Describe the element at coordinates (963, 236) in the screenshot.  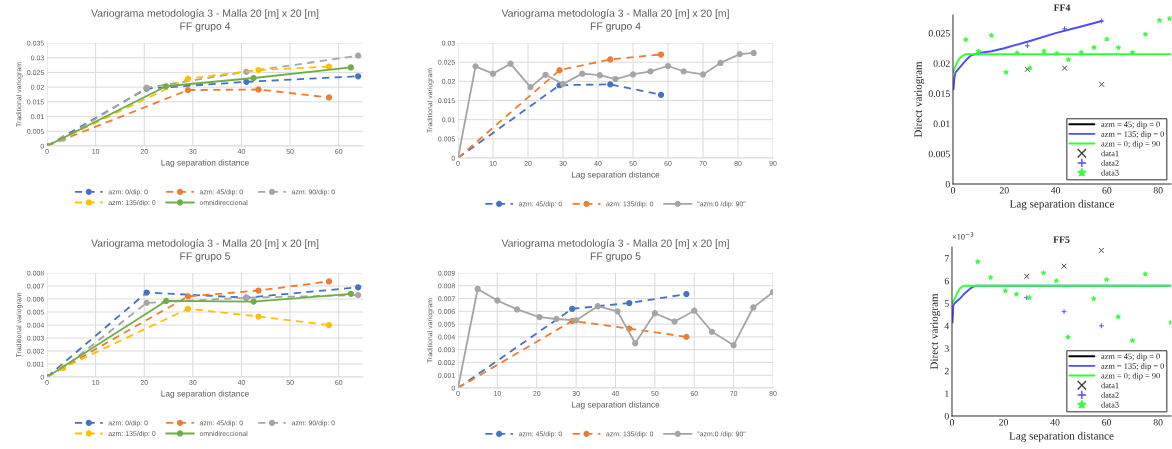
I see `text: ×10$^{−3}$` at that location.